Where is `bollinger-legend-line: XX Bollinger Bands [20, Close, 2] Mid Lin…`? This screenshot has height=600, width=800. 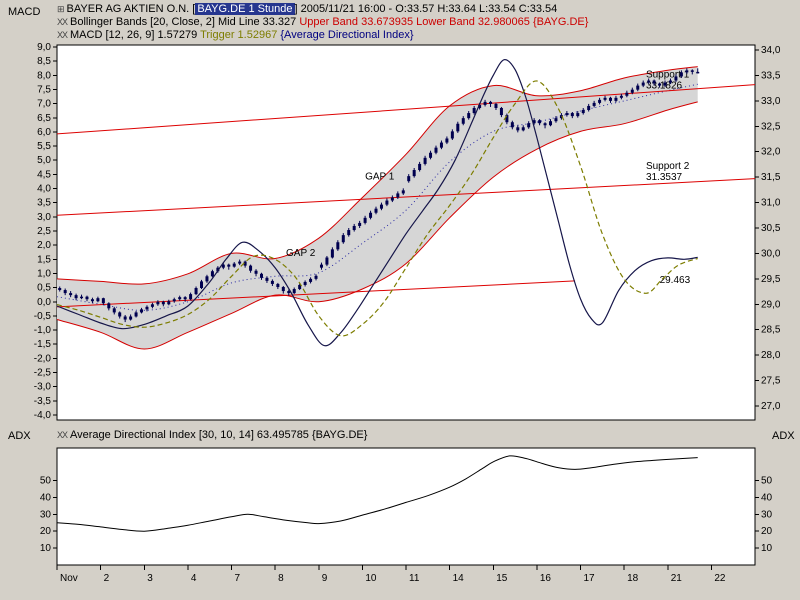 bollinger-legend-line: XX Bollinger Bands [20, Close, 2] Mid Lin… is located at coordinates (322, 22).